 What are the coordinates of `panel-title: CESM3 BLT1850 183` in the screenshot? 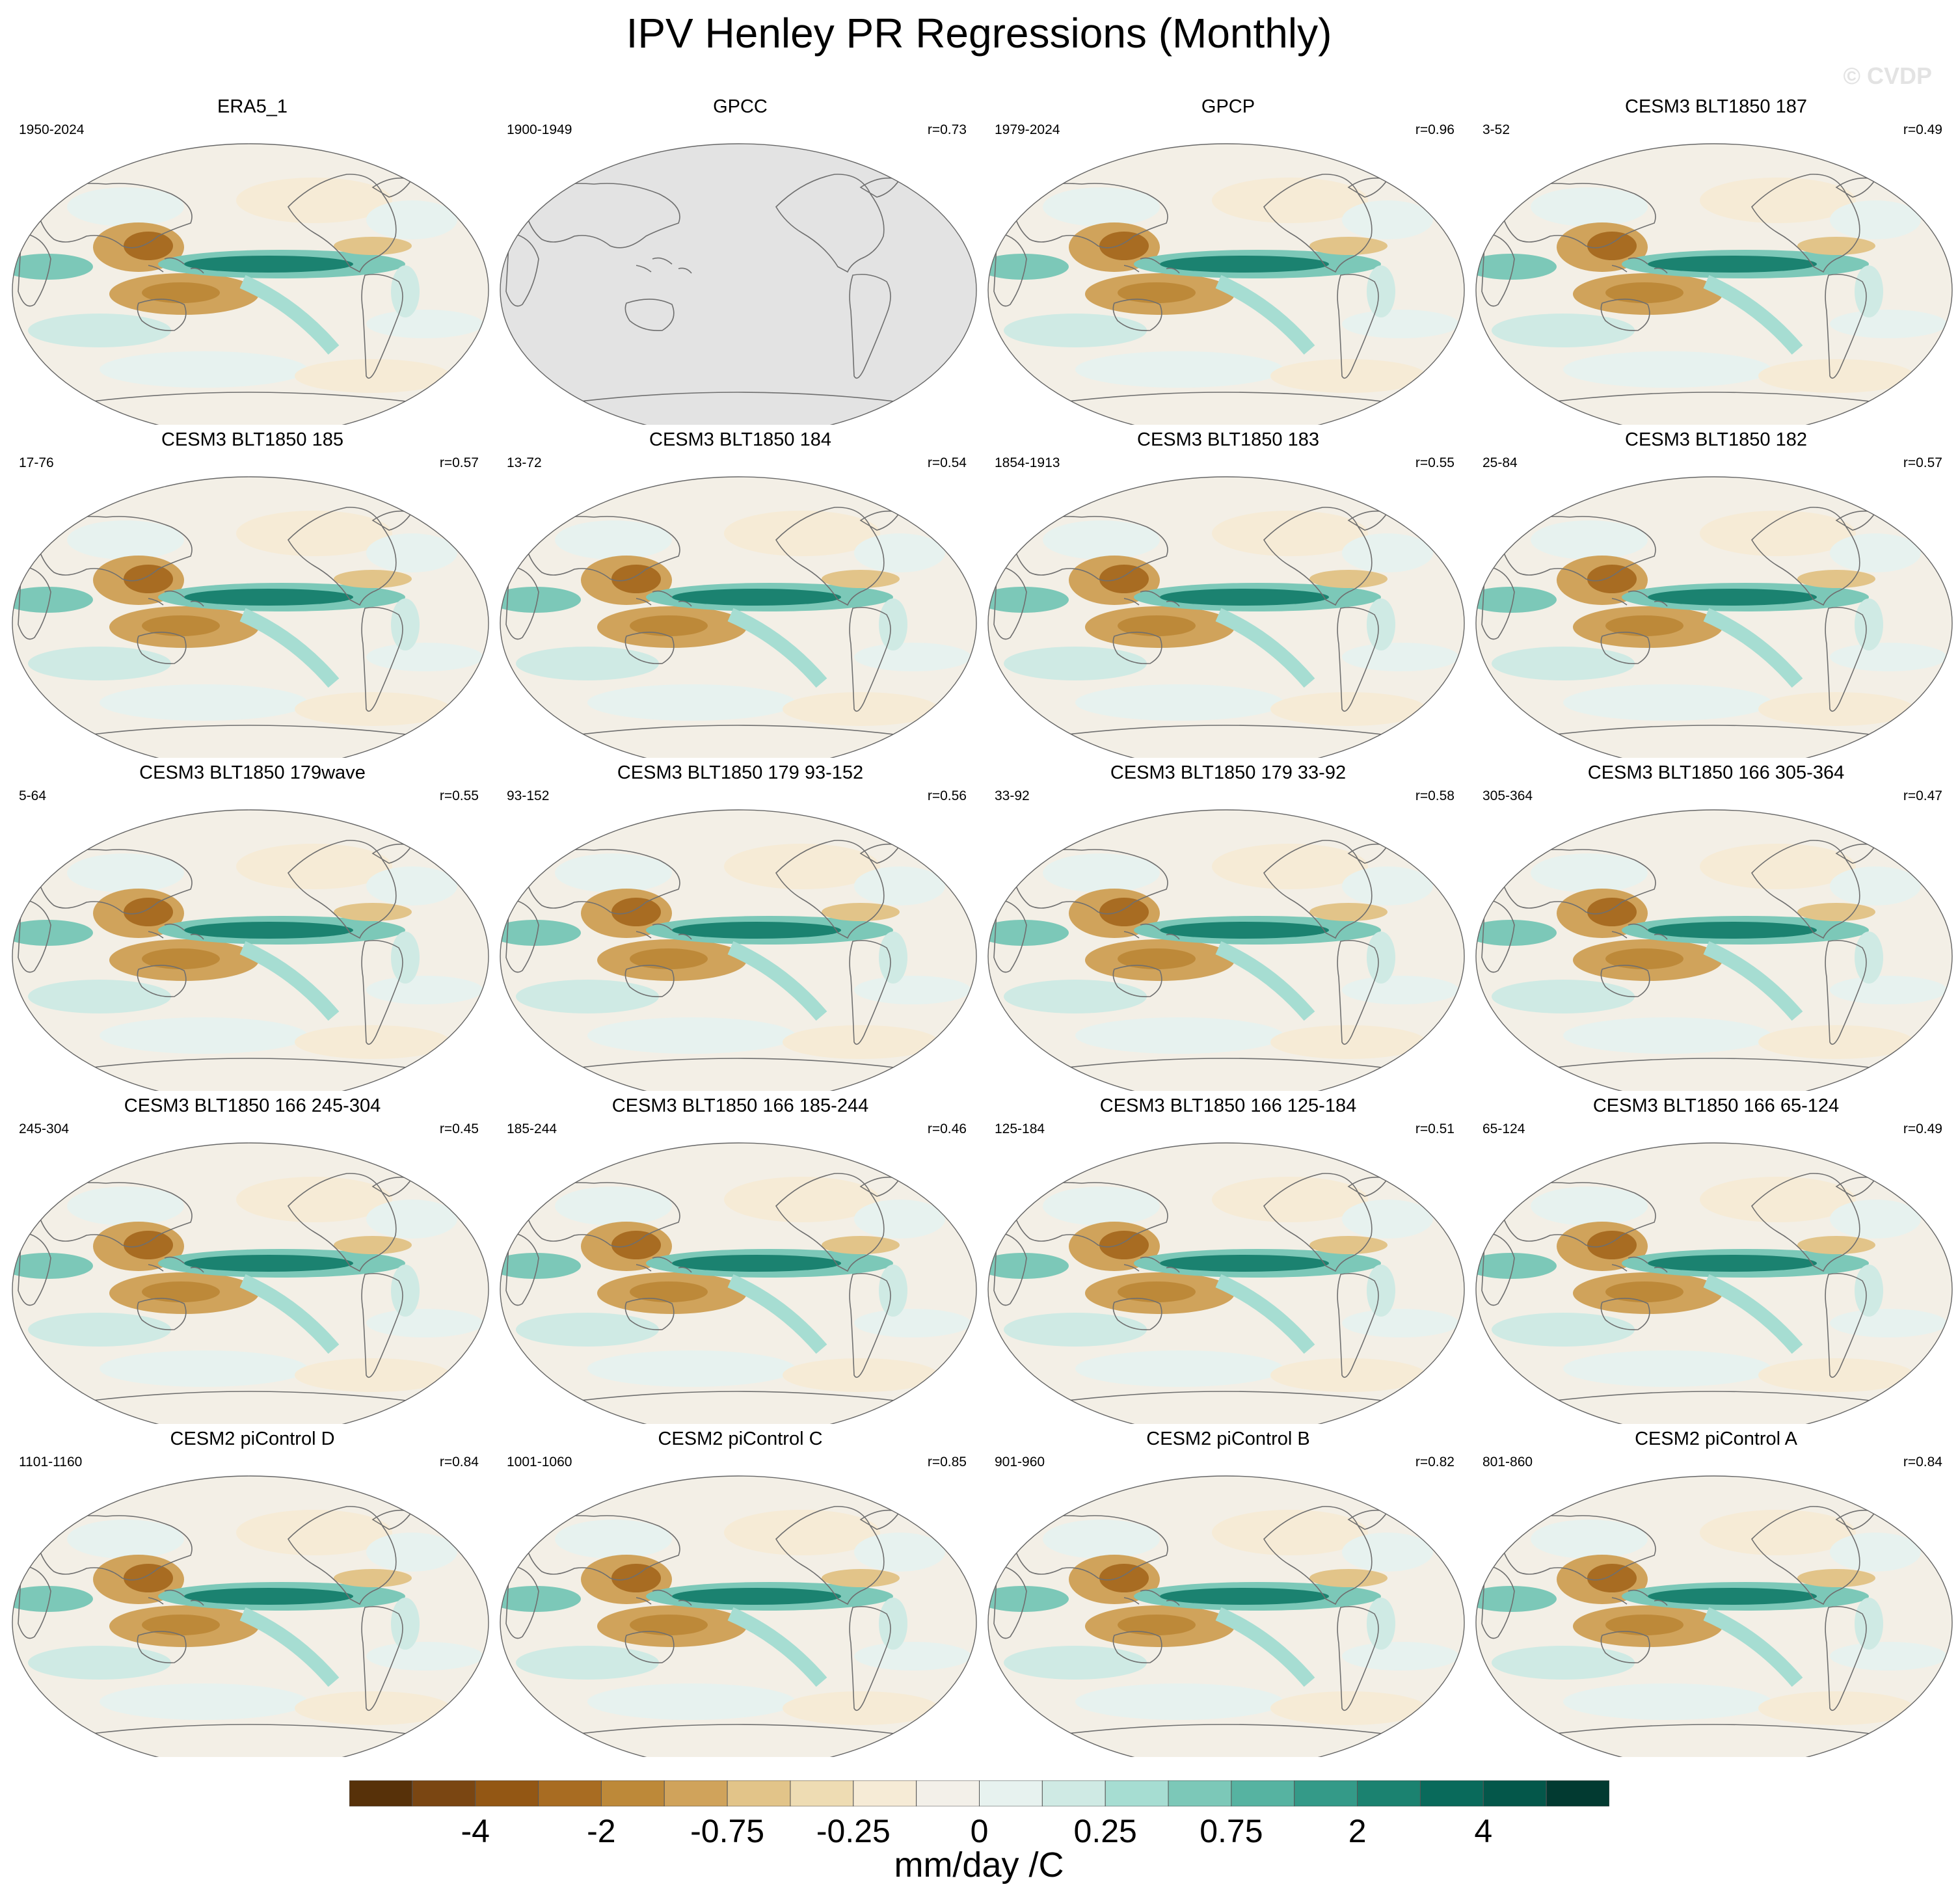 It's located at (1228, 439).